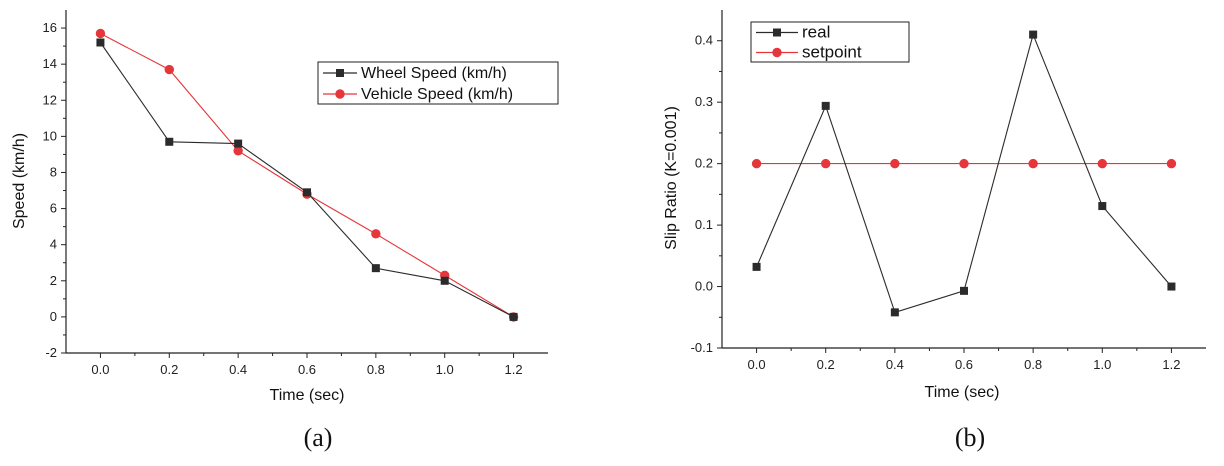 Image resolution: width=1224 pixels, height=466 pixels. I want to click on y-tick-label: 0, so click(53, 316).